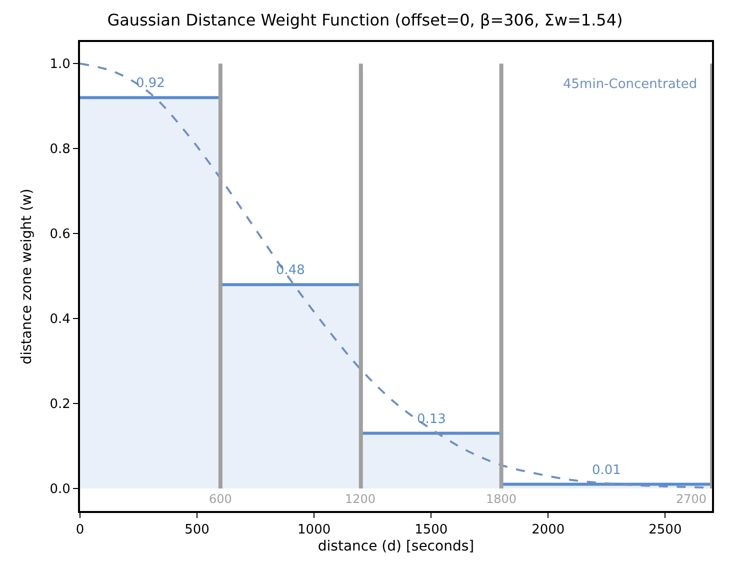 The image size is (730, 569). Describe the element at coordinates (60, 64) in the screenshot. I see `y-tick-label: 1.0` at that location.